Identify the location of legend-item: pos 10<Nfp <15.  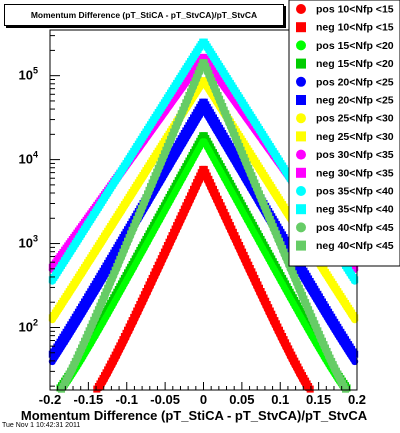
(345, 10).